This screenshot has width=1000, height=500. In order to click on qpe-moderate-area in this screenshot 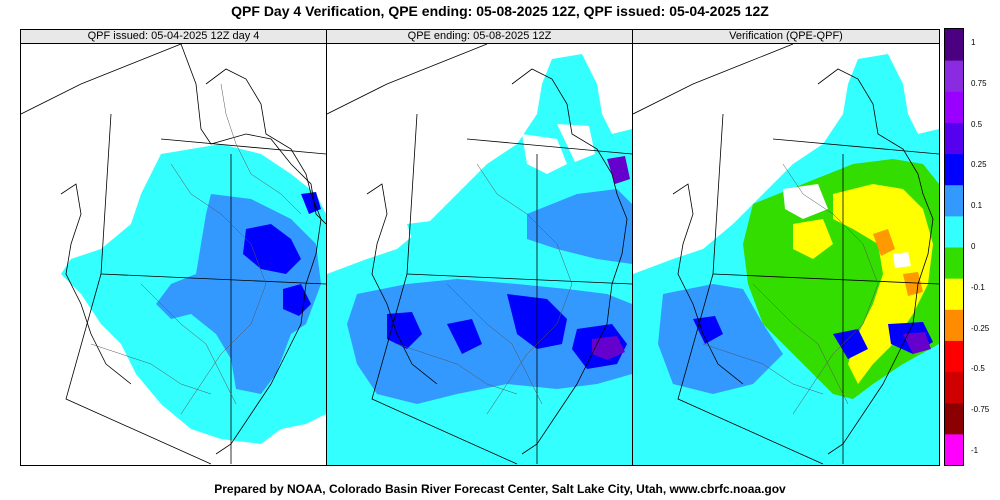, I will do `click(489, 341)`.